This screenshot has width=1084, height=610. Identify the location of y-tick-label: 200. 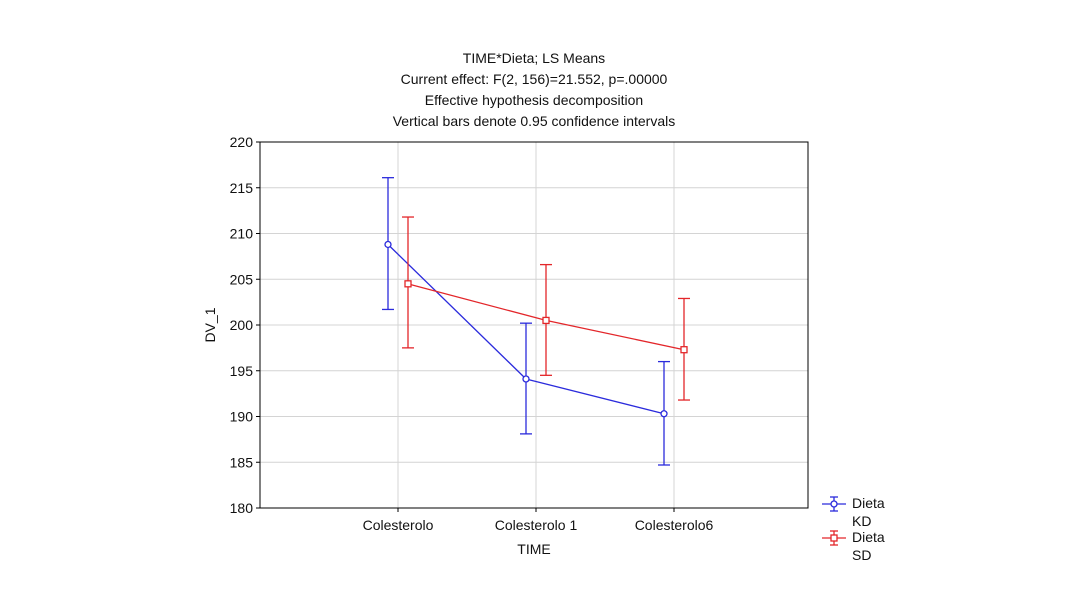
(242, 325).